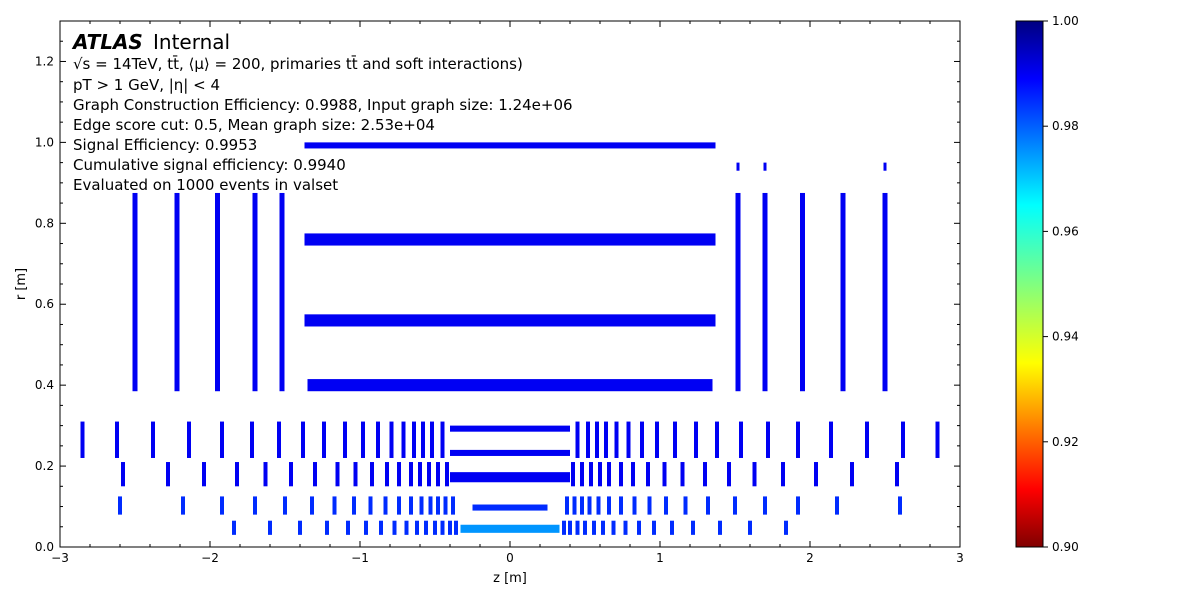  I want to click on colorbar-tick-label: 0.98, so click(1065, 126).